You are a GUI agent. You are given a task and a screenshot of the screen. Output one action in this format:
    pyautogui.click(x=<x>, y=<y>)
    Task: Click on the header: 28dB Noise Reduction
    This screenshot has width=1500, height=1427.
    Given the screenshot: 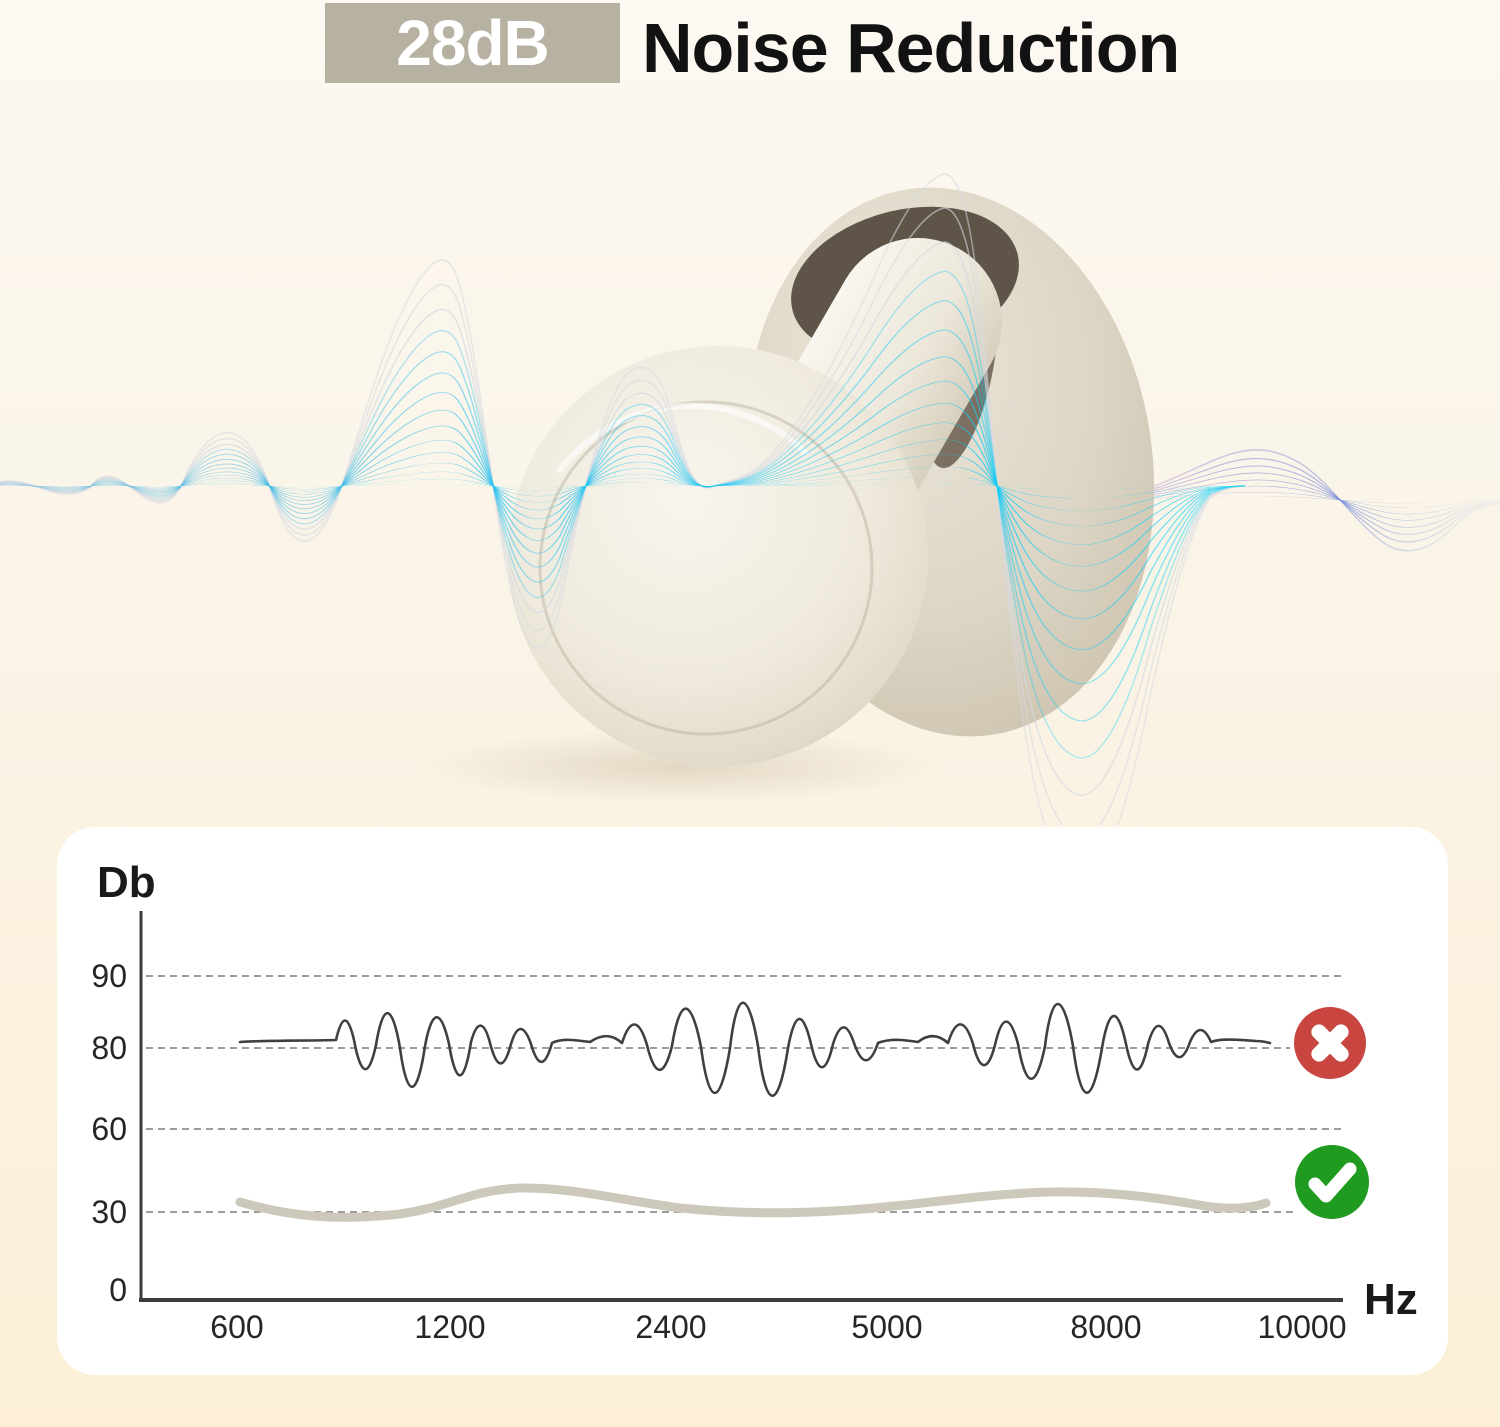 What is the action you would take?
    pyautogui.click(x=750, y=55)
    